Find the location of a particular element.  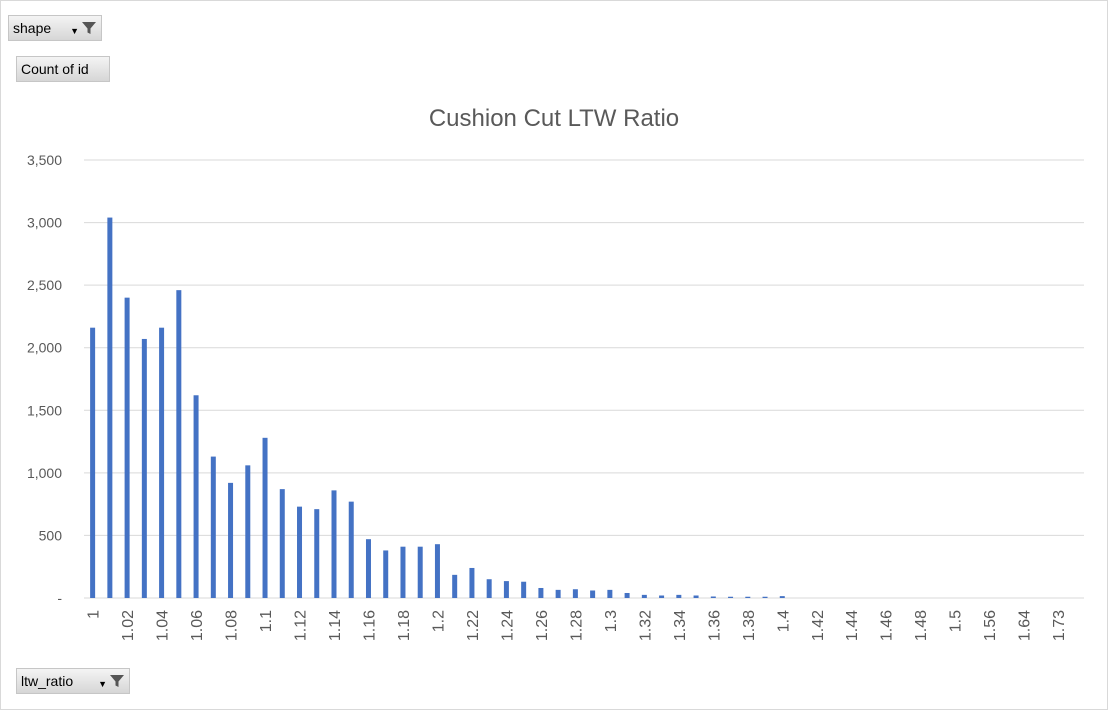

shape-filter-label: shape is located at coordinates (32, 28).